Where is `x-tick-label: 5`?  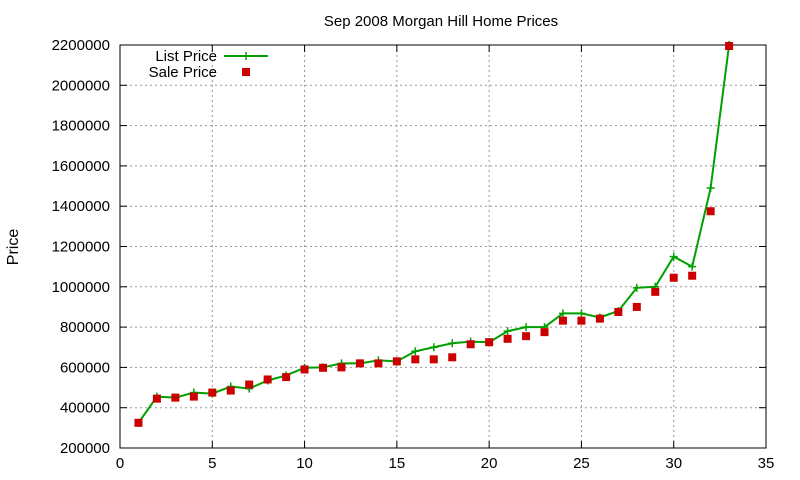
x-tick-label: 5 is located at coordinates (212, 463).